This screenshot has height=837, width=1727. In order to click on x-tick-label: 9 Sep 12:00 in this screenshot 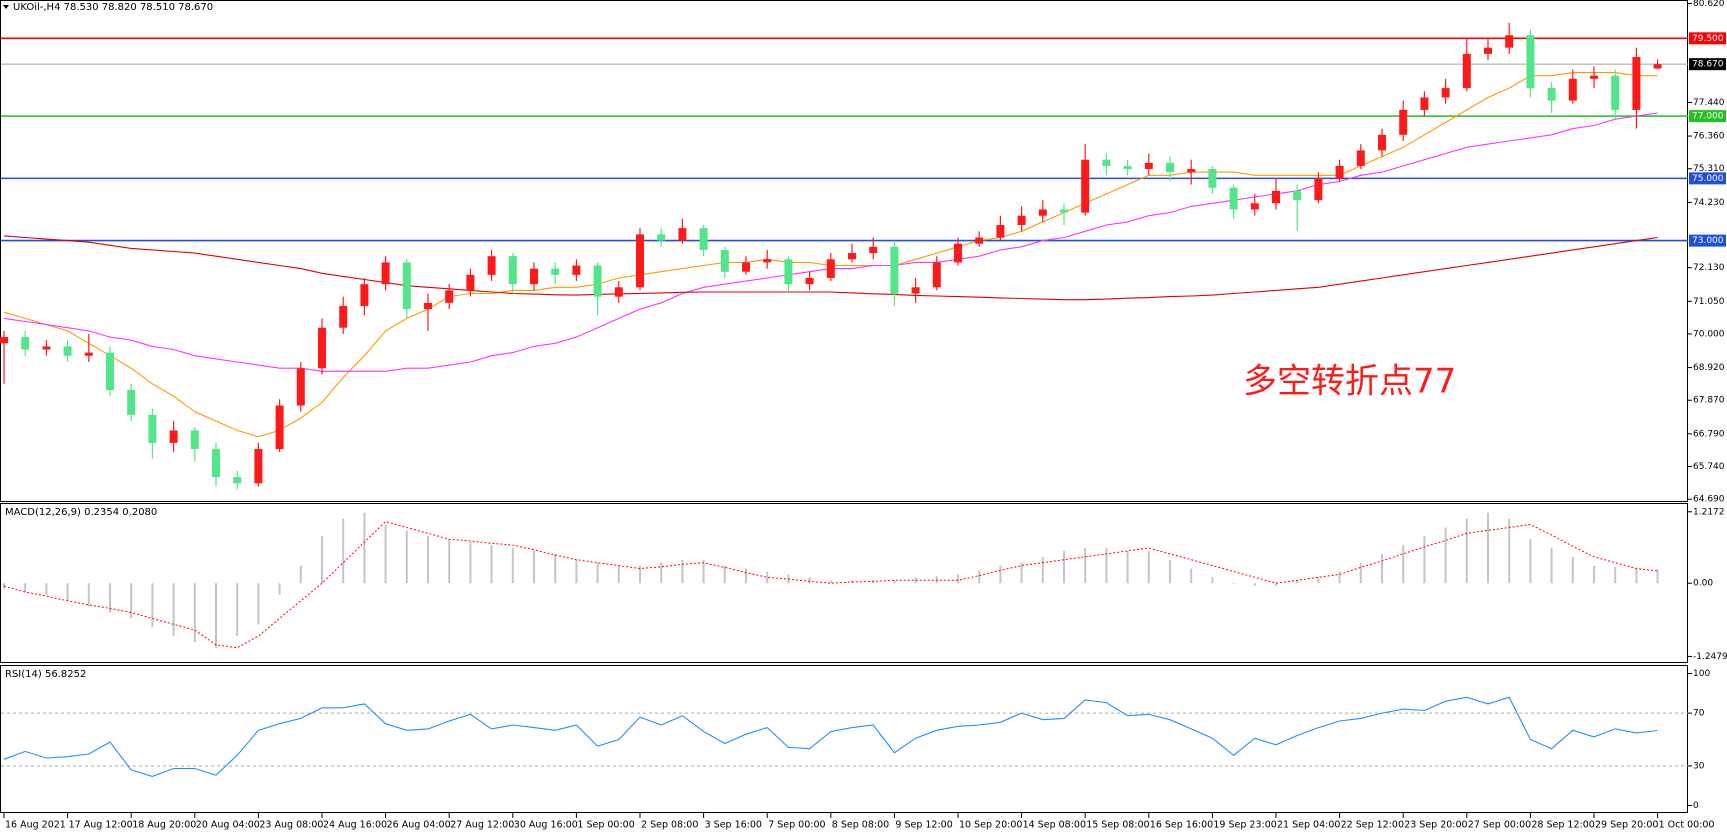, I will do `click(923, 825)`.